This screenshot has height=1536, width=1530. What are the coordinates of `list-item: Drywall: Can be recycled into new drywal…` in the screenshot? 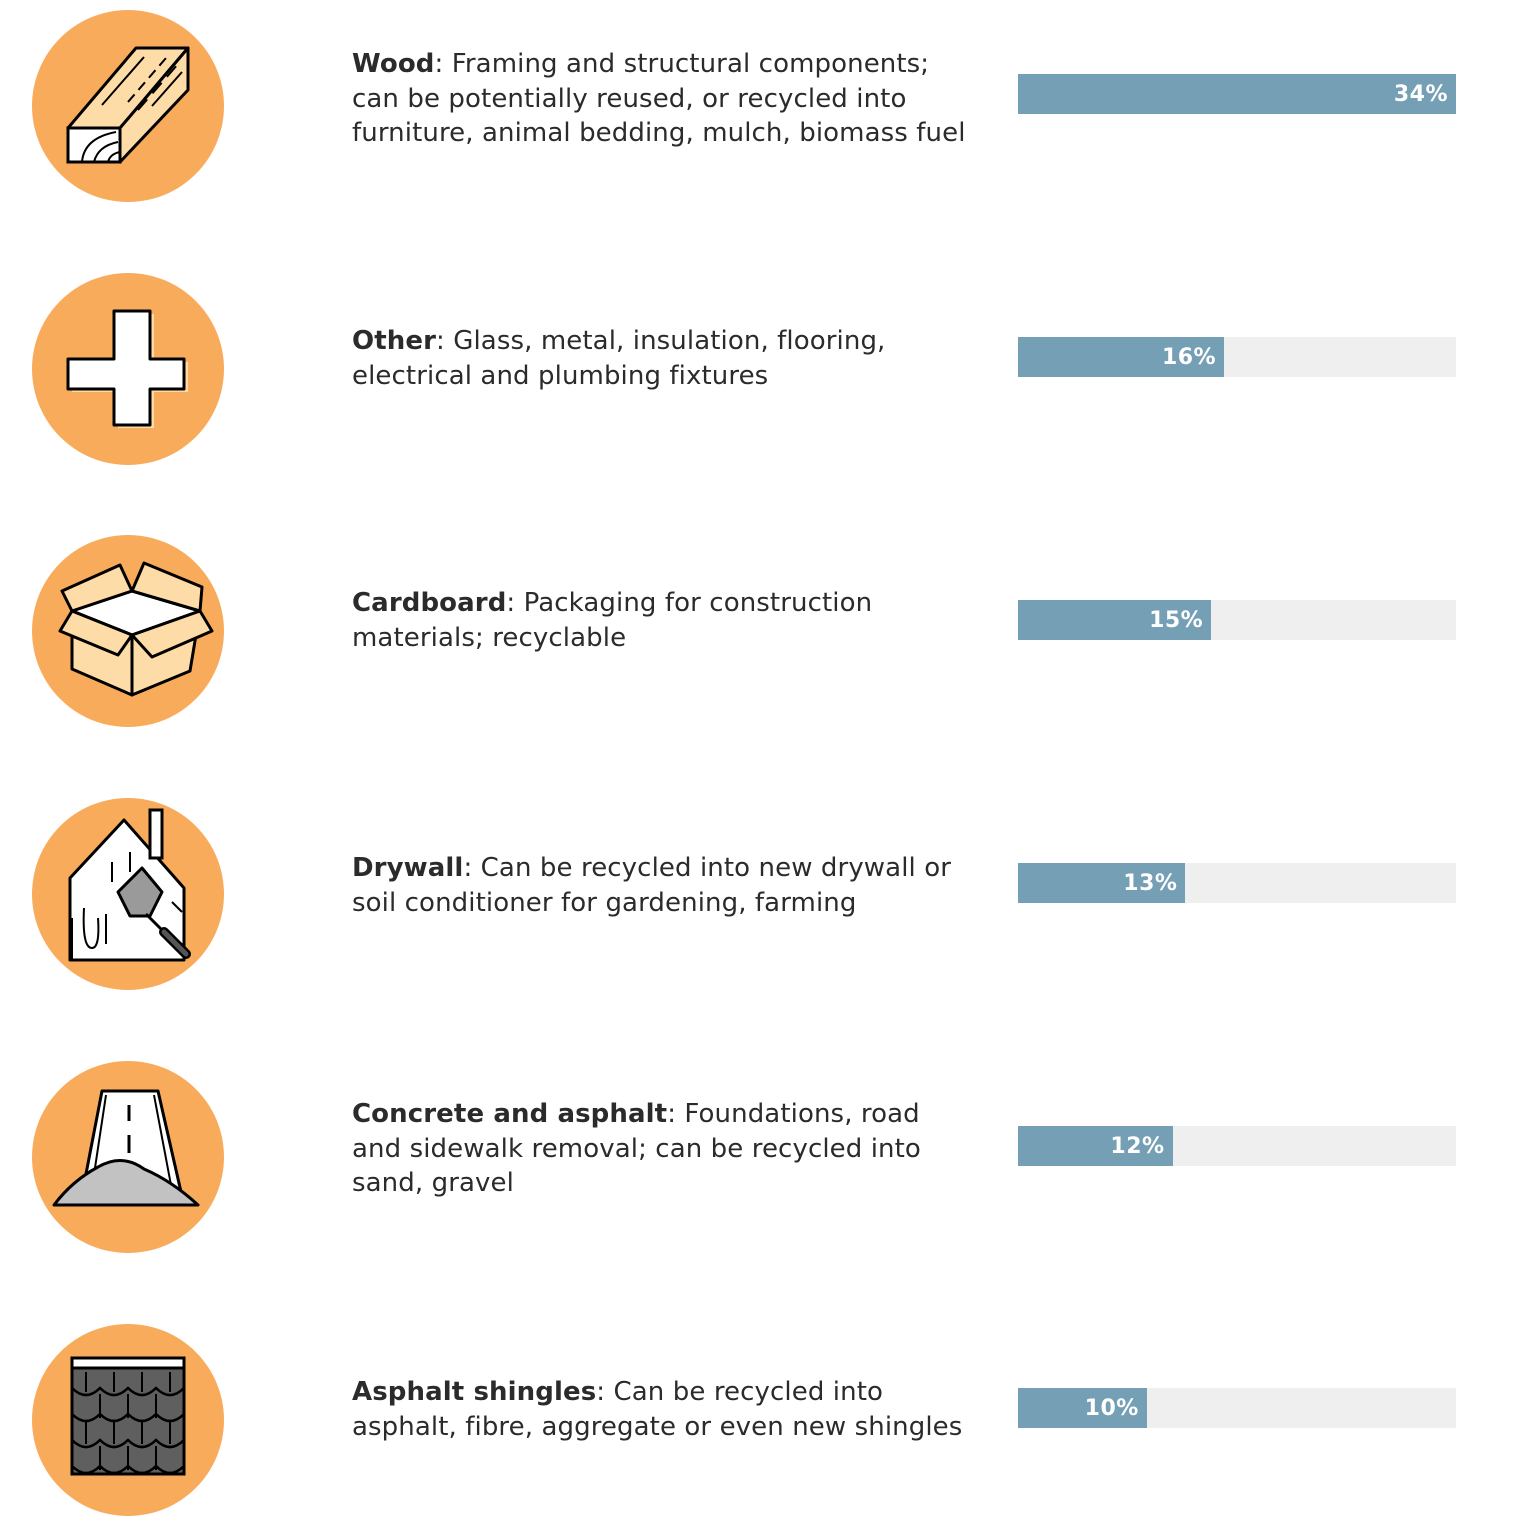 It's located at (765, 898).